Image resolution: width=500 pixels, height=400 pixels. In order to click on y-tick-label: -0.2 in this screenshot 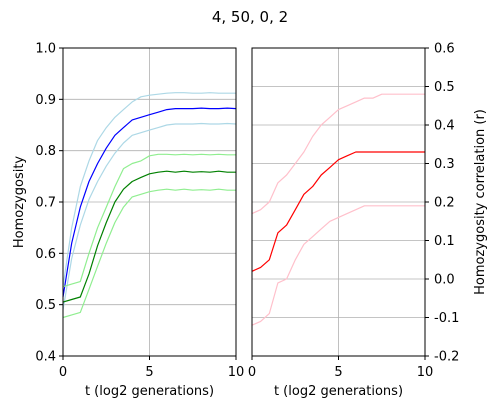, I will do `click(446, 357)`.